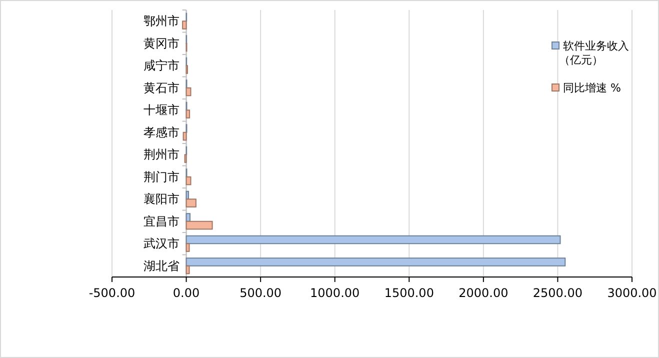 The height and width of the screenshot is (358, 659). What do you see at coordinates (335, 293) in the screenshot?
I see `x-tick-label: 1000.00` at bounding box center [335, 293].